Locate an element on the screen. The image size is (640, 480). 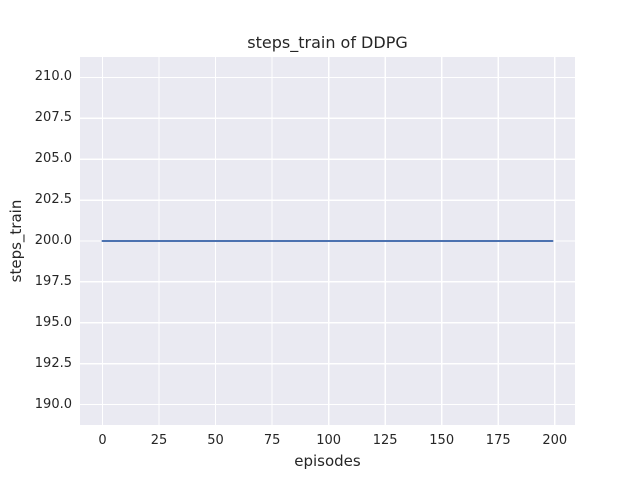
y-tick-label: 195.0 is located at coordinates (53, 322).